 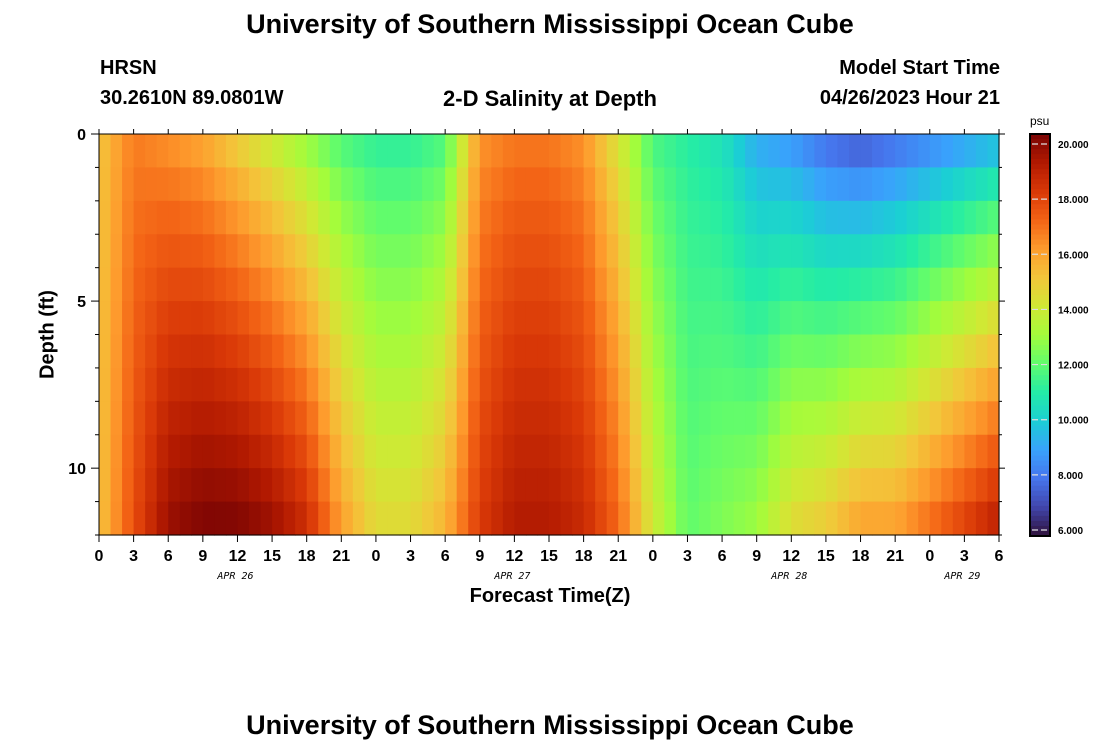 What do you see at coordinates (1073, 200) in the screenshot?
I see `colorbar-tick-label: 18.000` at bounding box center [1073, 200].